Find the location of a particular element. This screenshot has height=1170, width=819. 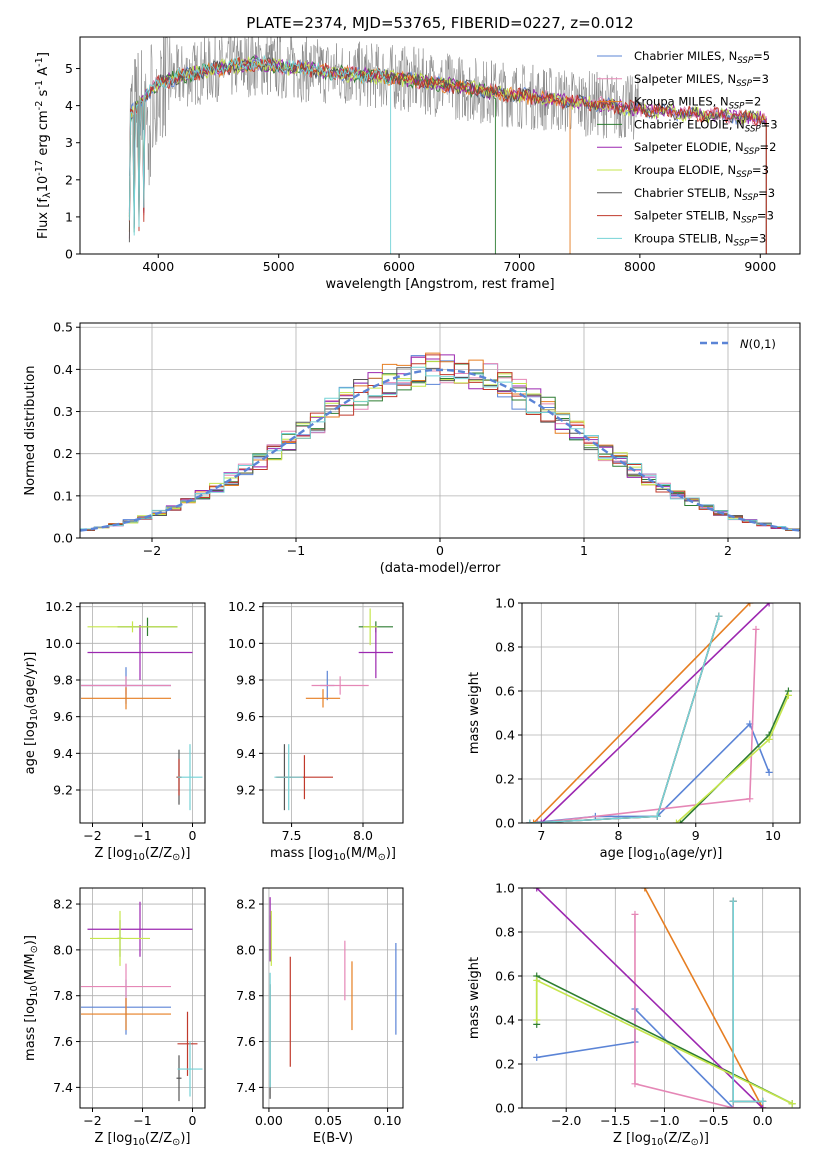

x-tick-label: 6000 is located at coordinates (399, 266).